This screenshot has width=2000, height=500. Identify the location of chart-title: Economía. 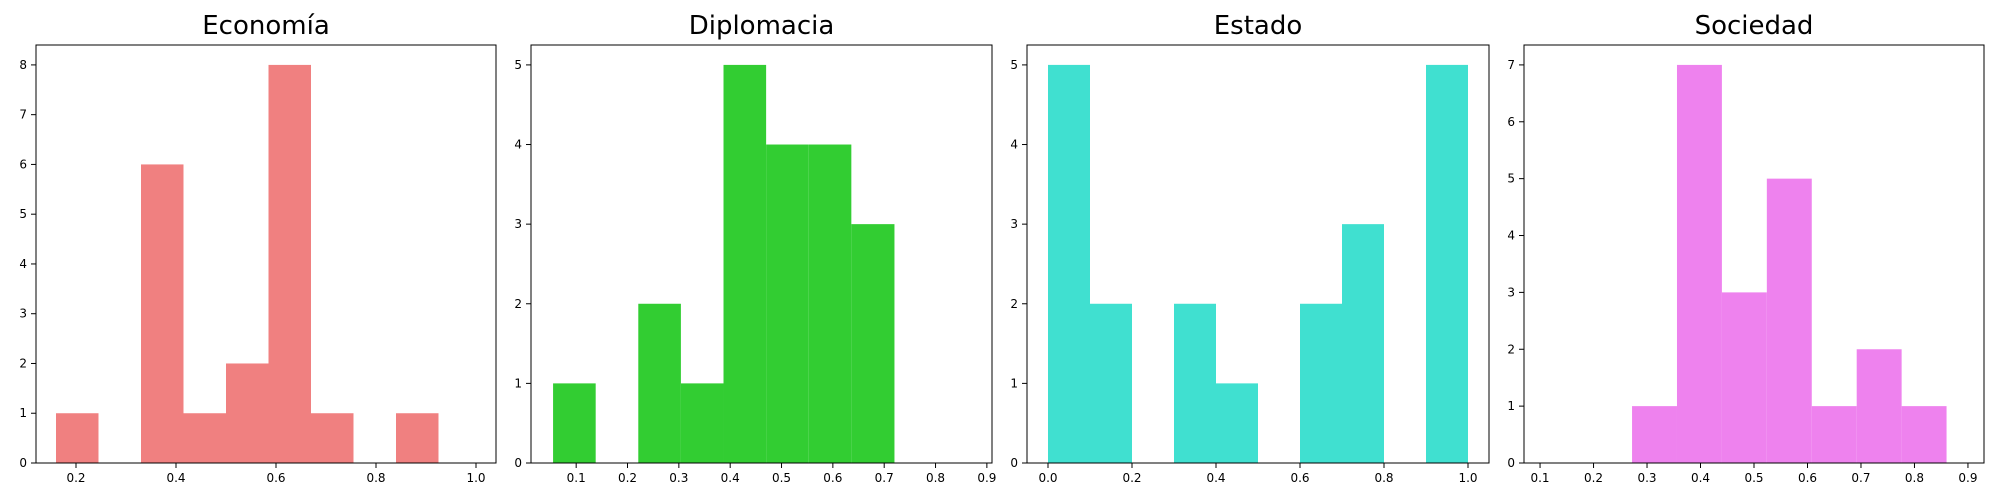
(266, 26).